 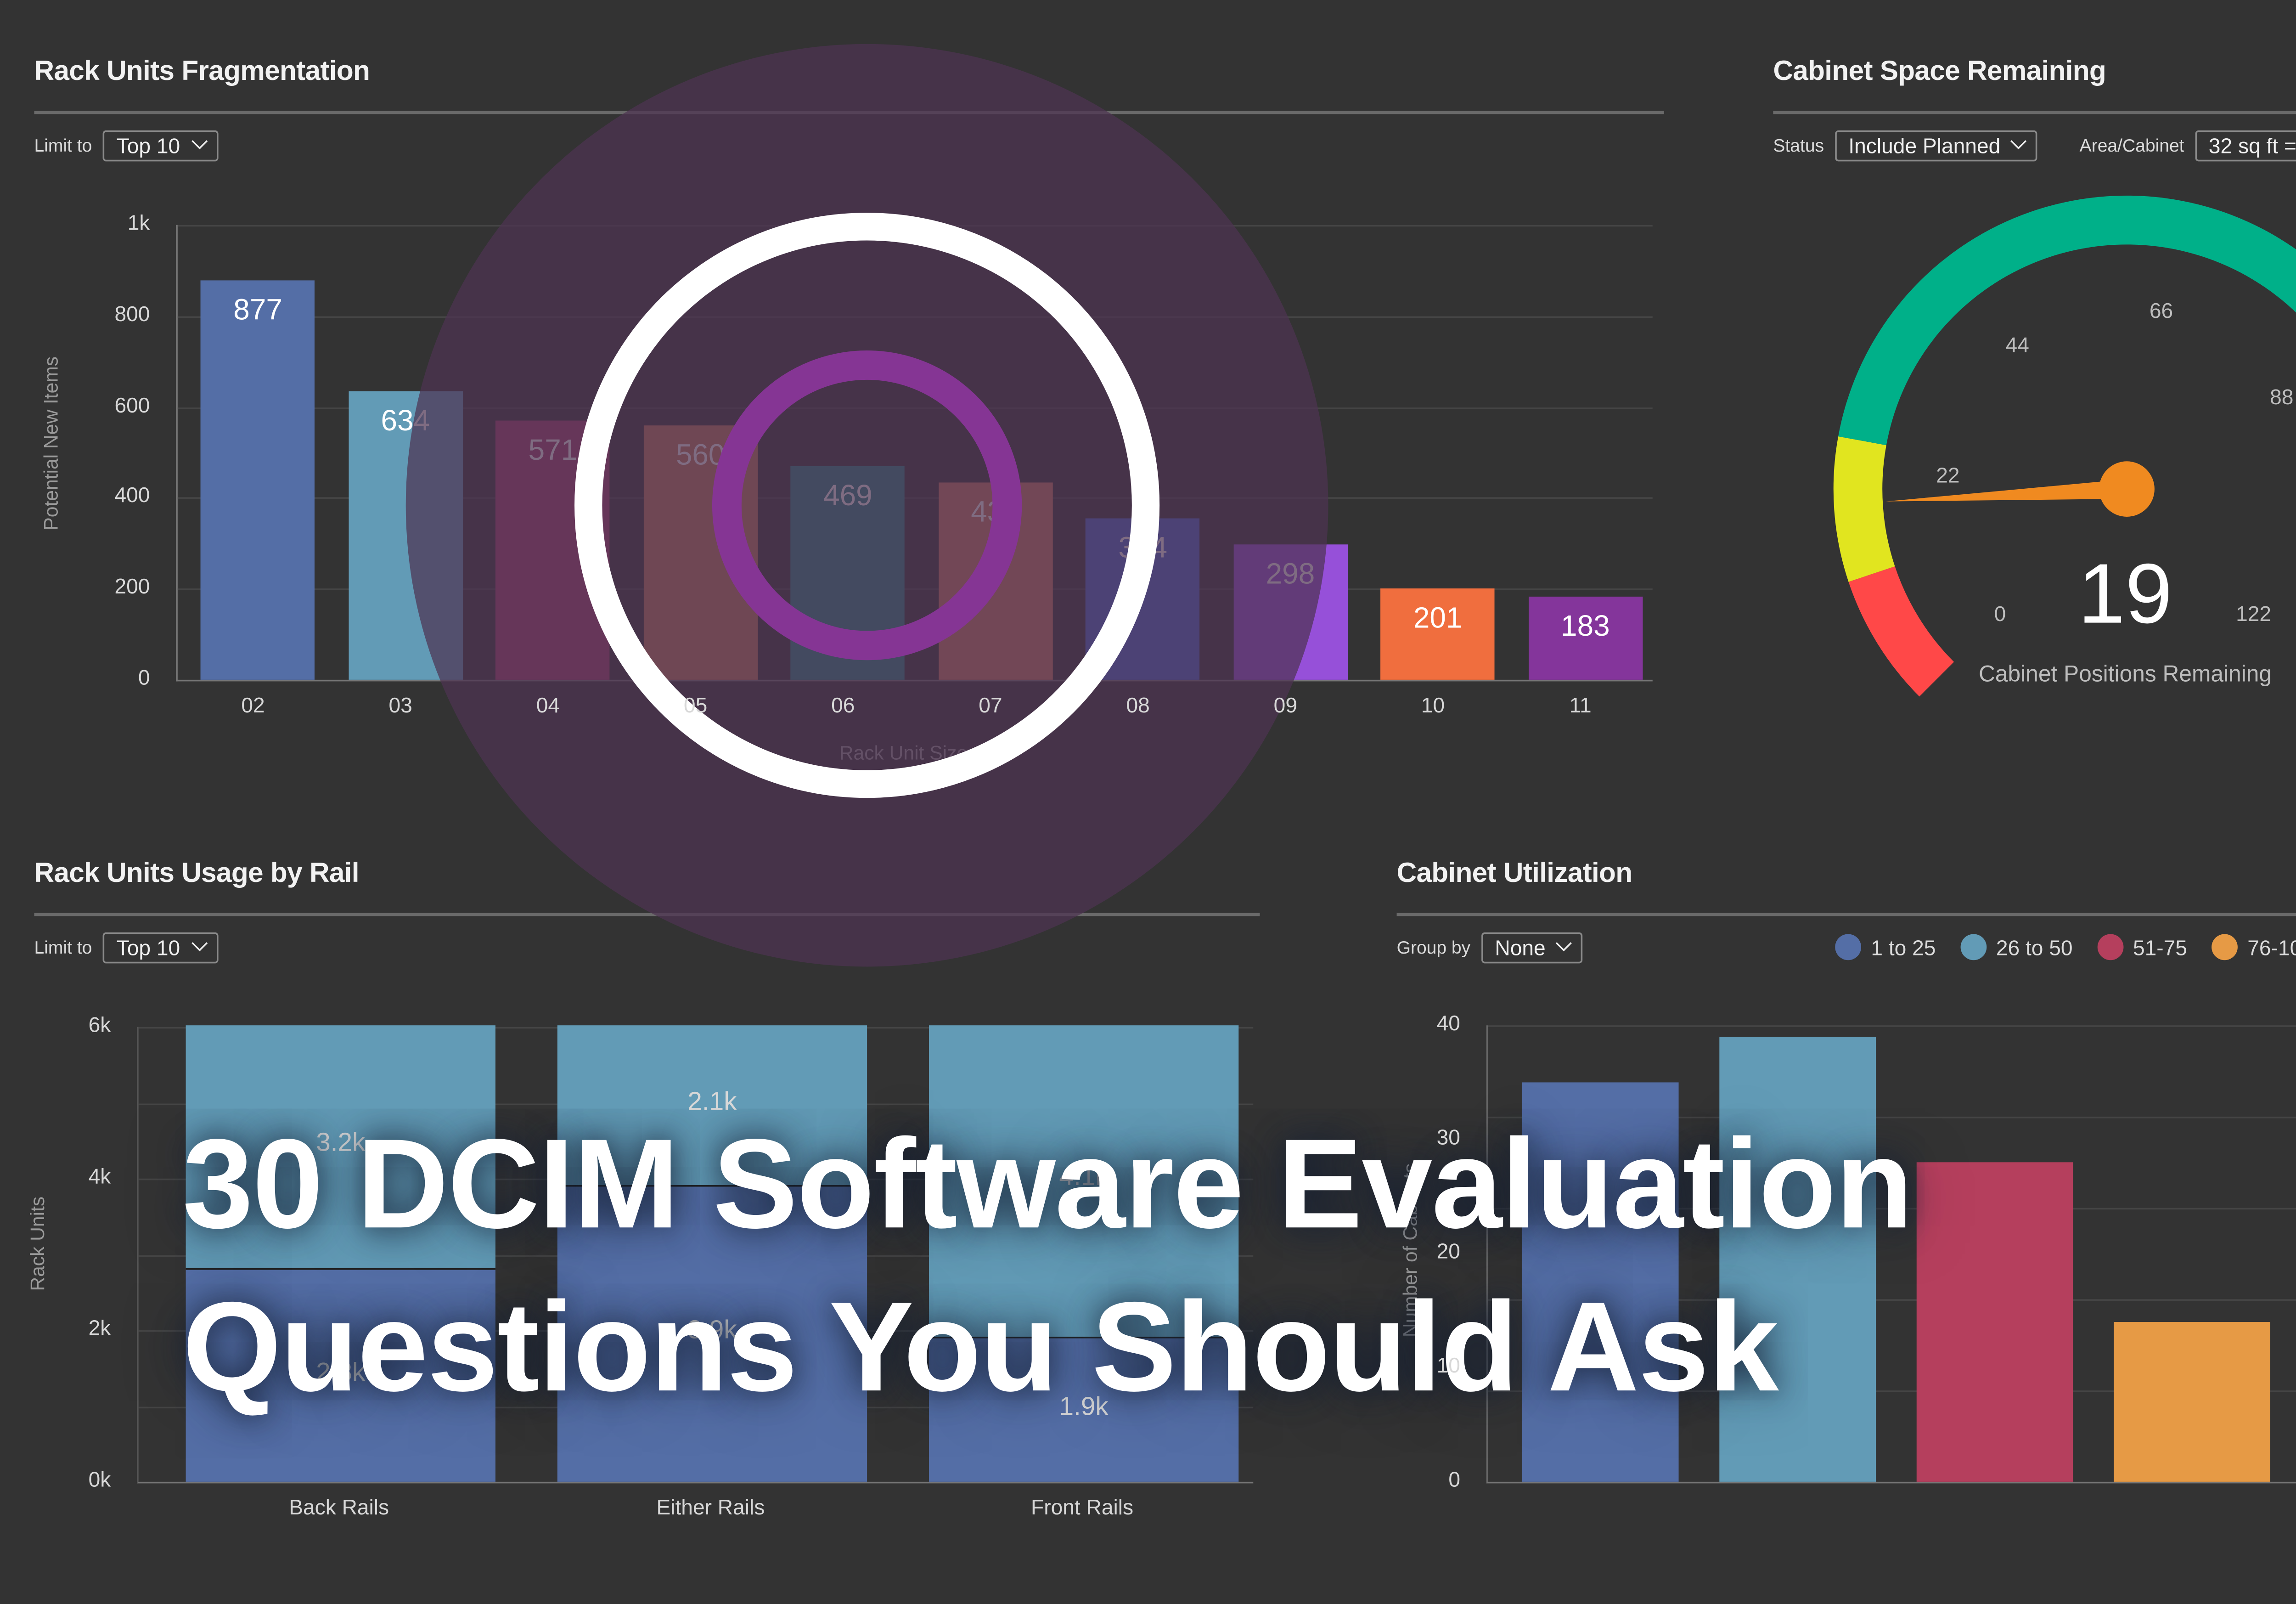 I want to click on status-control: Status Include Planned, so click(x=1906, y=146).